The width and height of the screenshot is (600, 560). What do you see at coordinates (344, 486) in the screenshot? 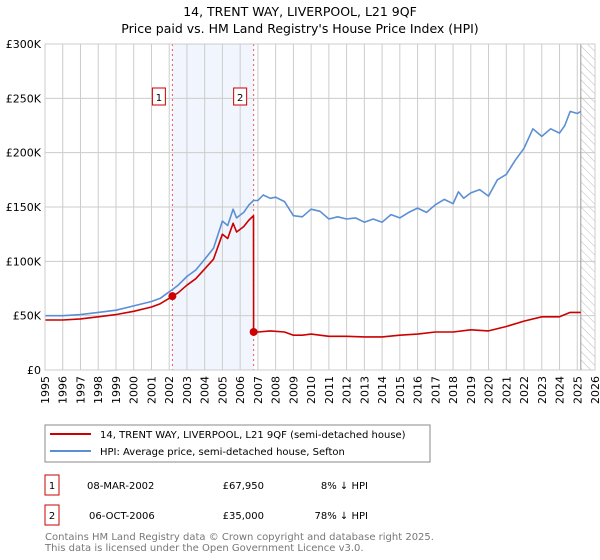
I see `transaction-hpi-delta: 8% ↓ HPI` at bounding box center [344, 486].